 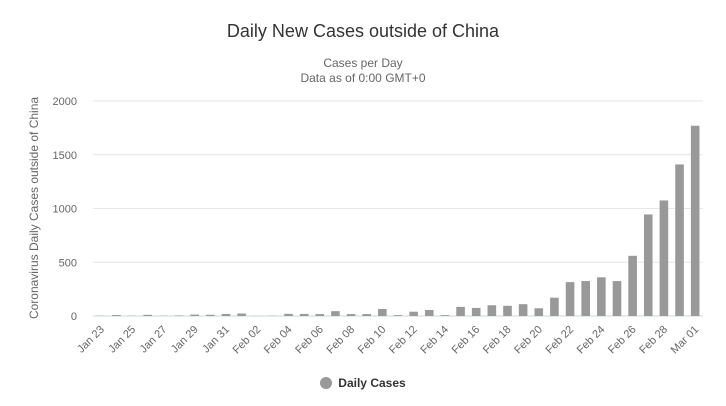 I want to click on x-tick-label: Feb 18, so click(x=497, y=340).